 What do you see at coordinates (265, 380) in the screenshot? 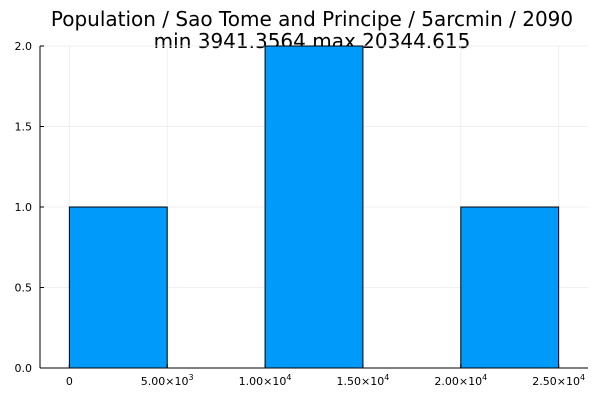
I see `x-tick-label: 1.00×10⁴` at bounding box center [265, 380].